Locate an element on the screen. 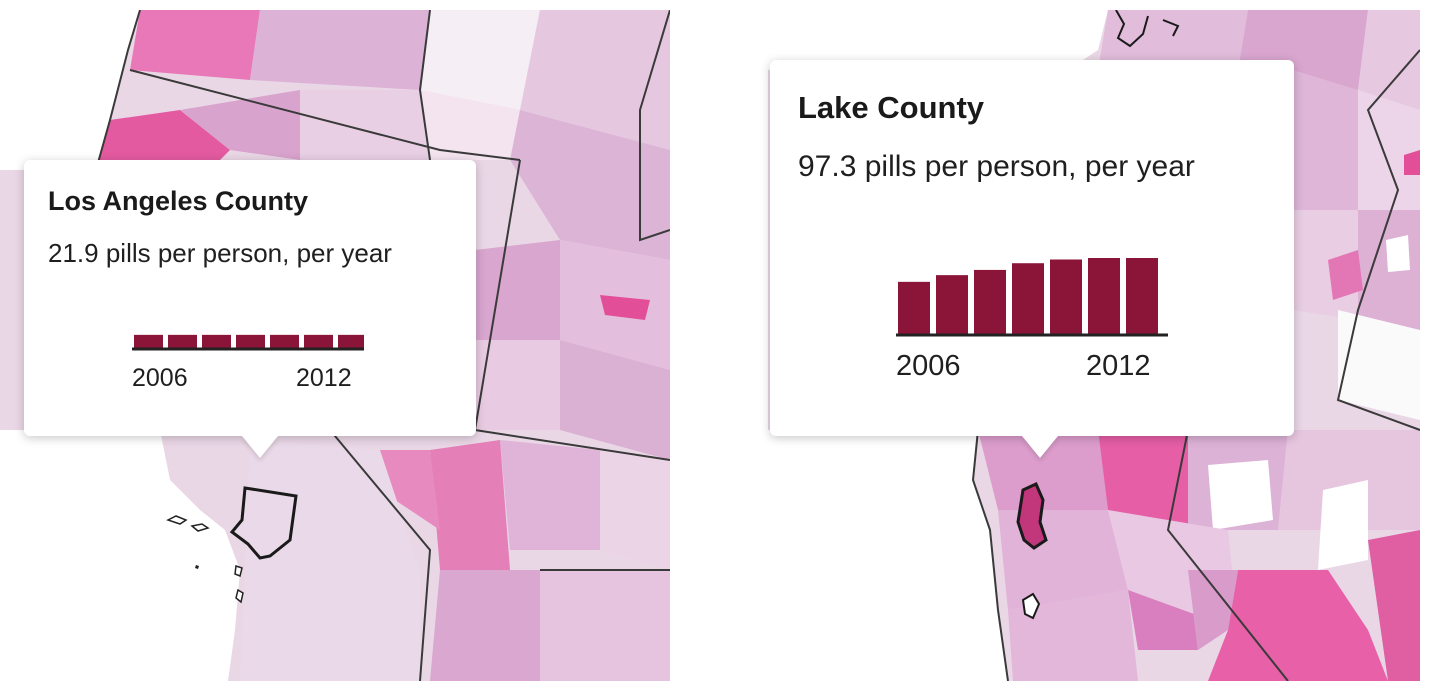 This screenshot has width=1440, height=681. tooltip-title: Lake County is located at coordinates (891, 107).